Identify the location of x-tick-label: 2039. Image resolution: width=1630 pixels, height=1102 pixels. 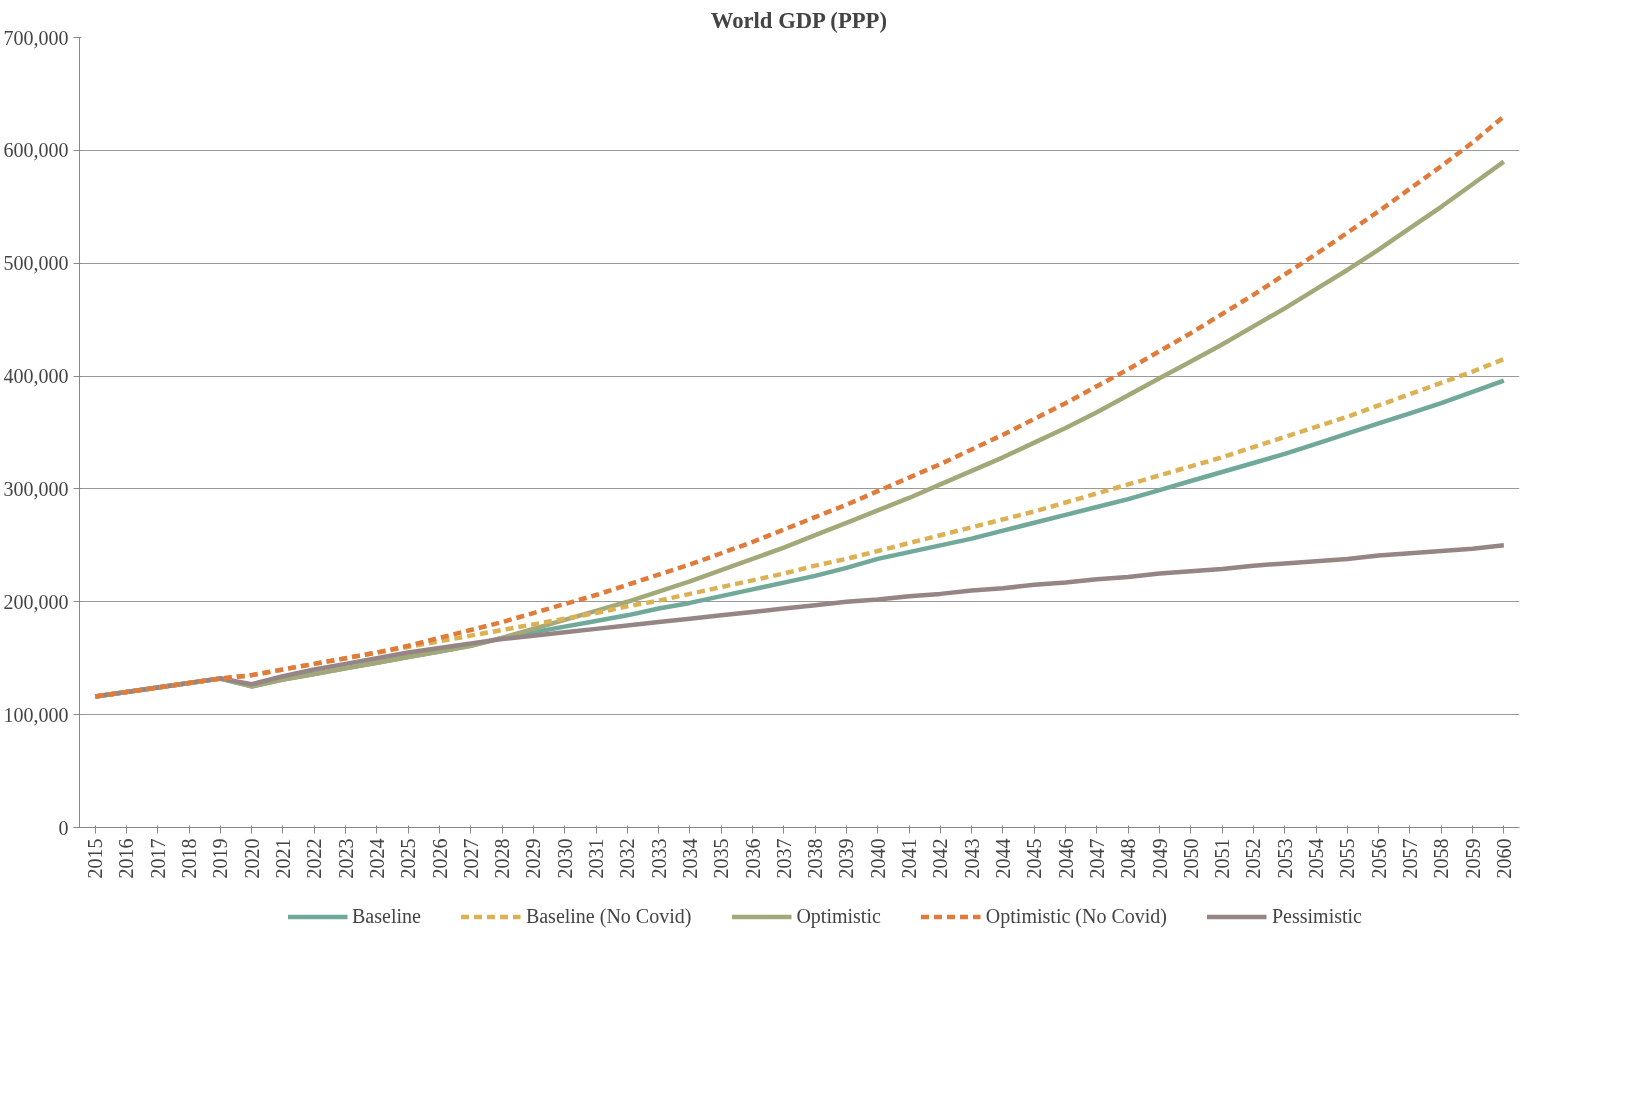
(846, 858).